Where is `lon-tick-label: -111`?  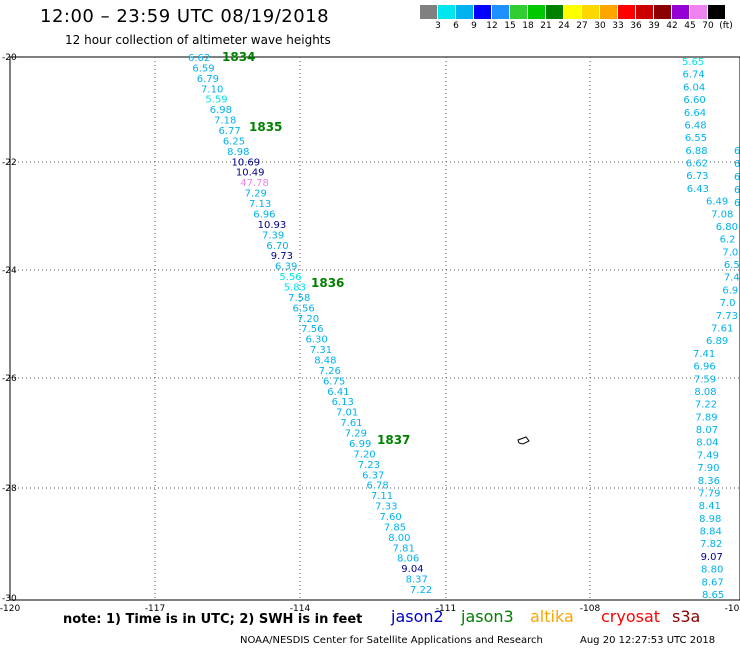 lon-tick-label: -111 is located at coordinates (446, 609).